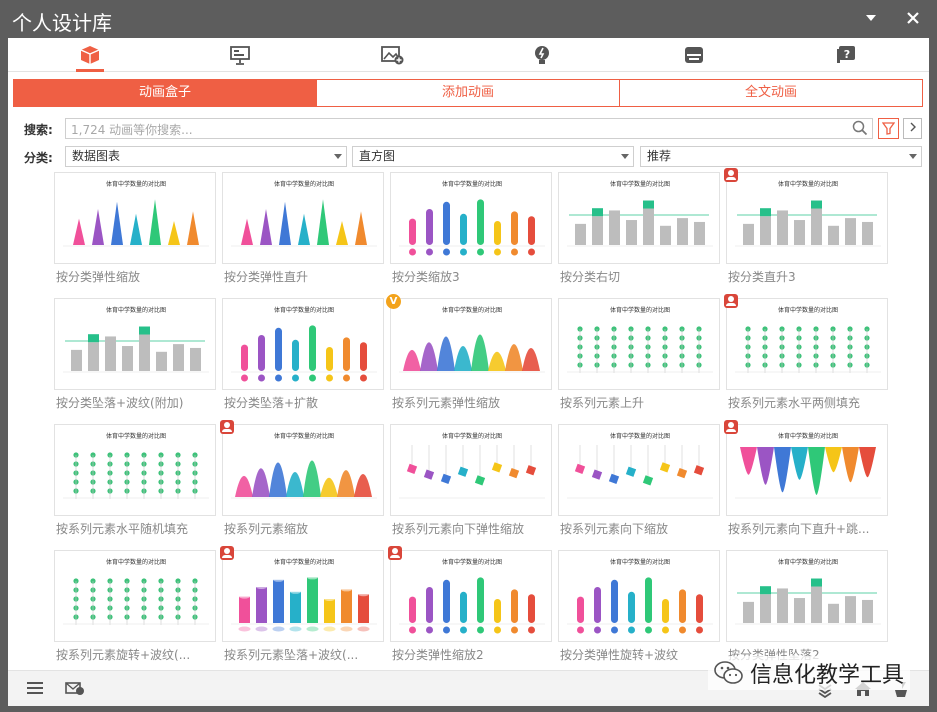 The image size is (937, 712). I want to click on animation-item: 体育中学数量的对比图 按分类坠落+波纹(附加), so click(135, 358).